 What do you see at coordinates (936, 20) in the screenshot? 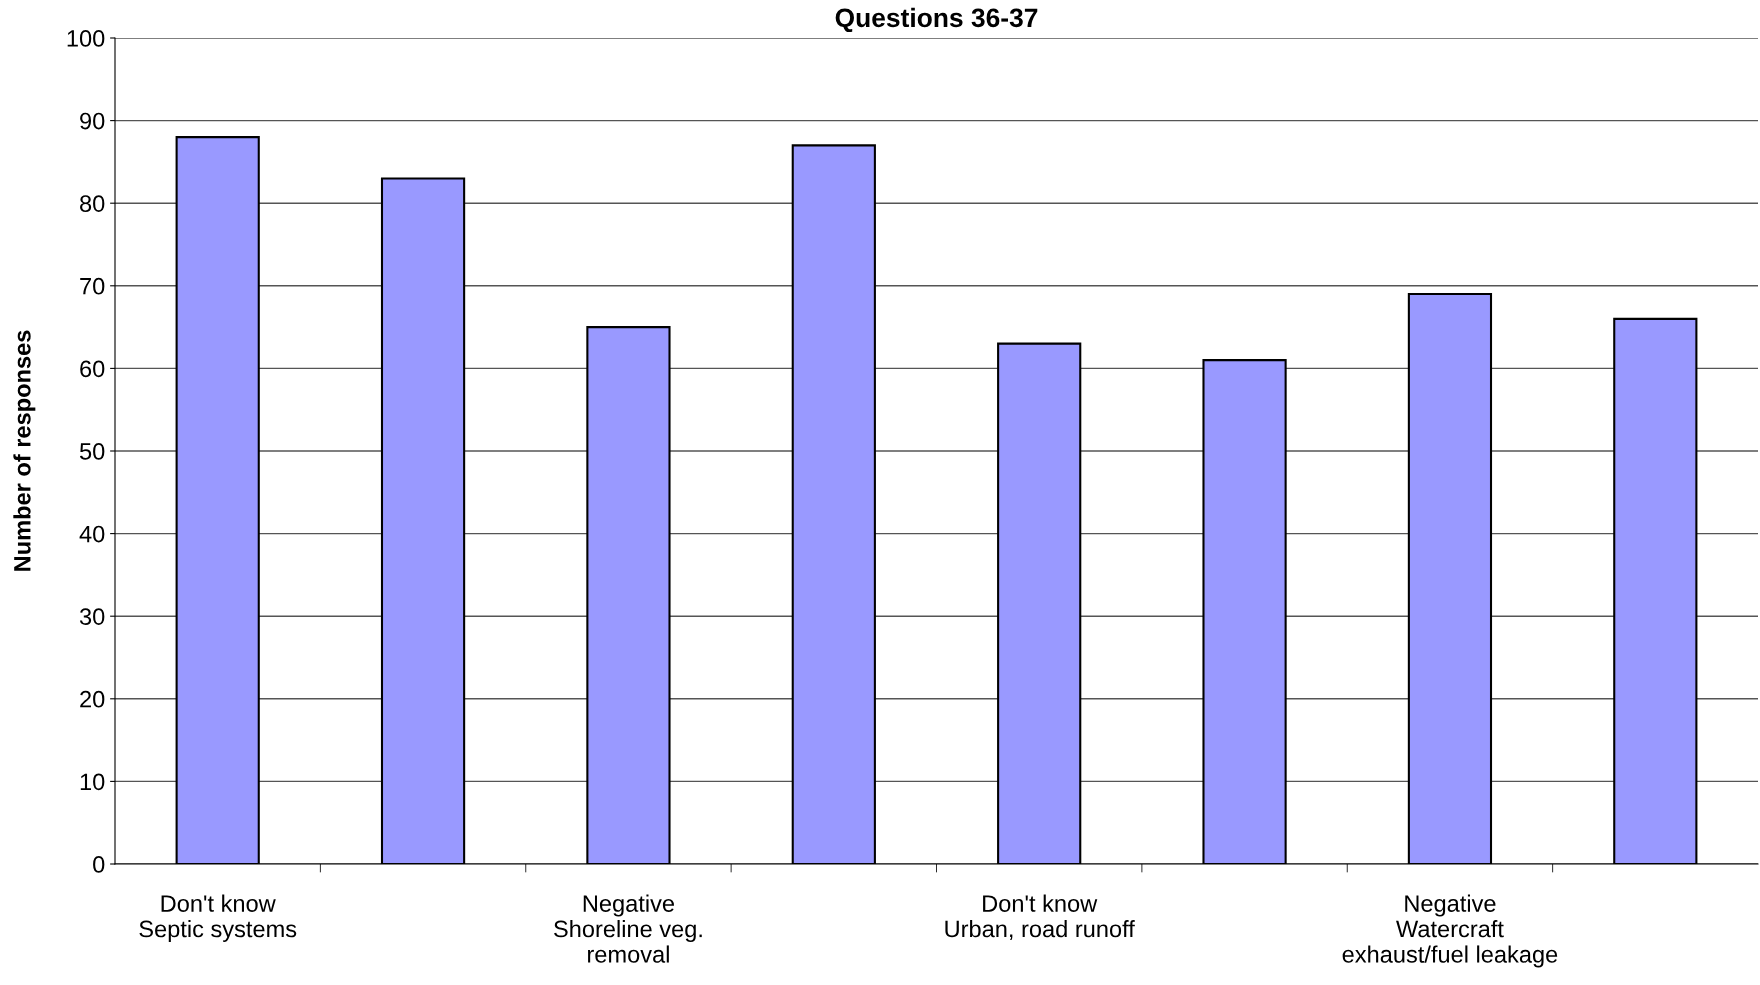
I see `chart-title: Questions 36-37` at bounding box center [936, 20].